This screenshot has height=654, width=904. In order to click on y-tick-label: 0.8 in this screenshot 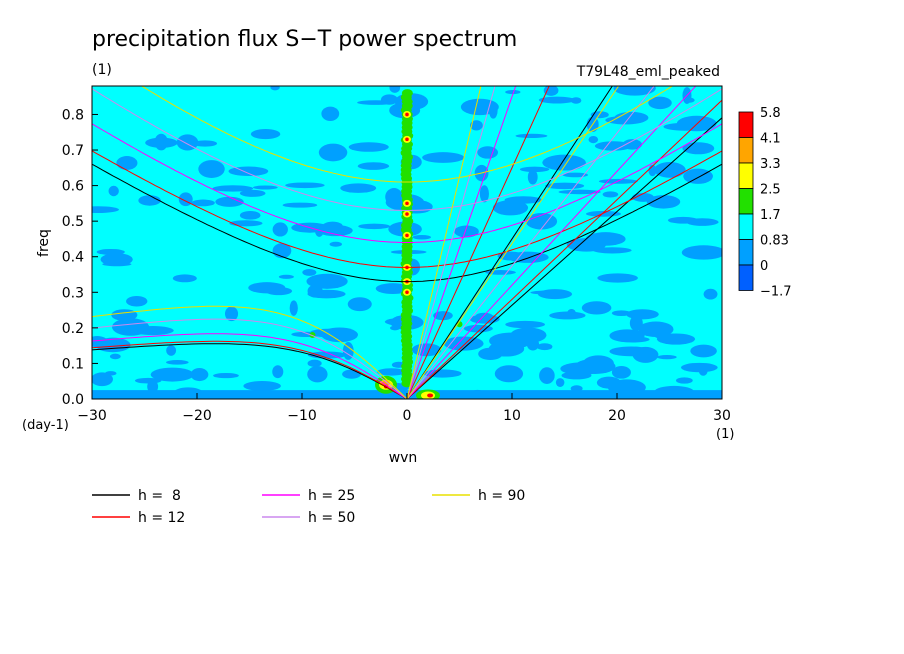, I will do `click(73, 115)`.